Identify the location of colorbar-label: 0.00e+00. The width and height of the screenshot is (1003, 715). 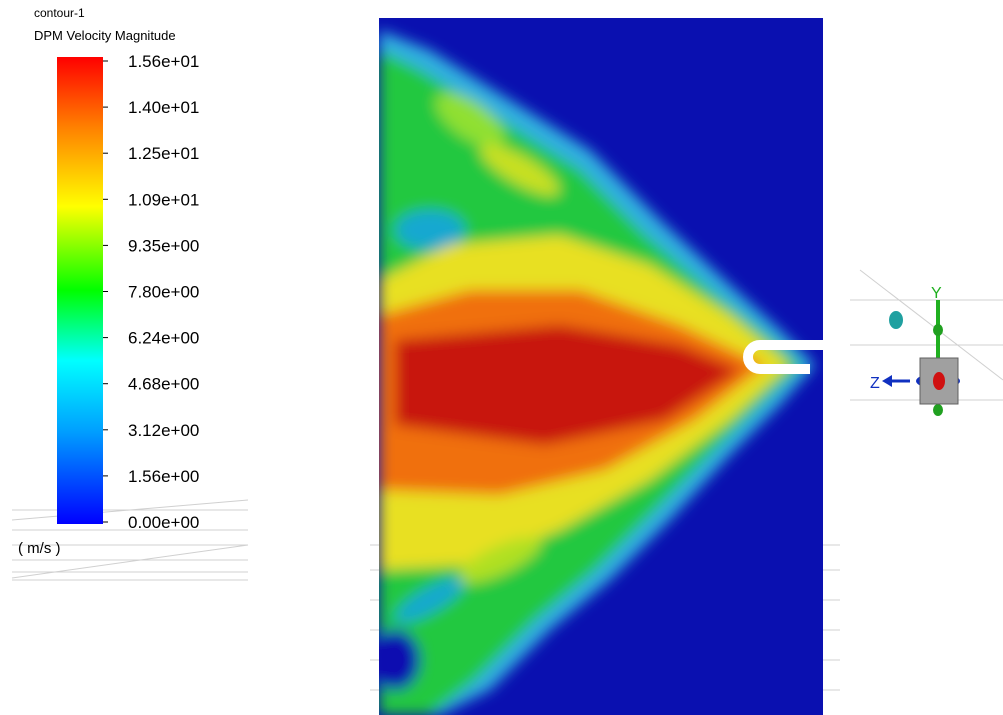
(163, 522).